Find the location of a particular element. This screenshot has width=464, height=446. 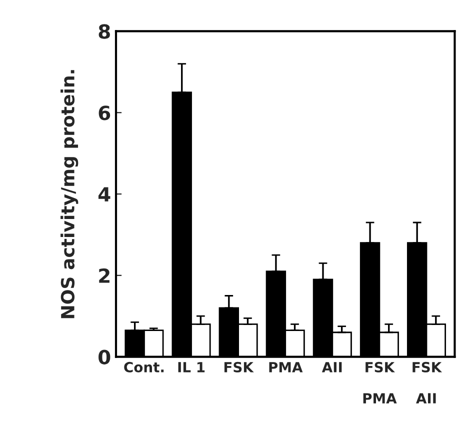

y-tick-label: 0 is located at coordinates (104, 357).